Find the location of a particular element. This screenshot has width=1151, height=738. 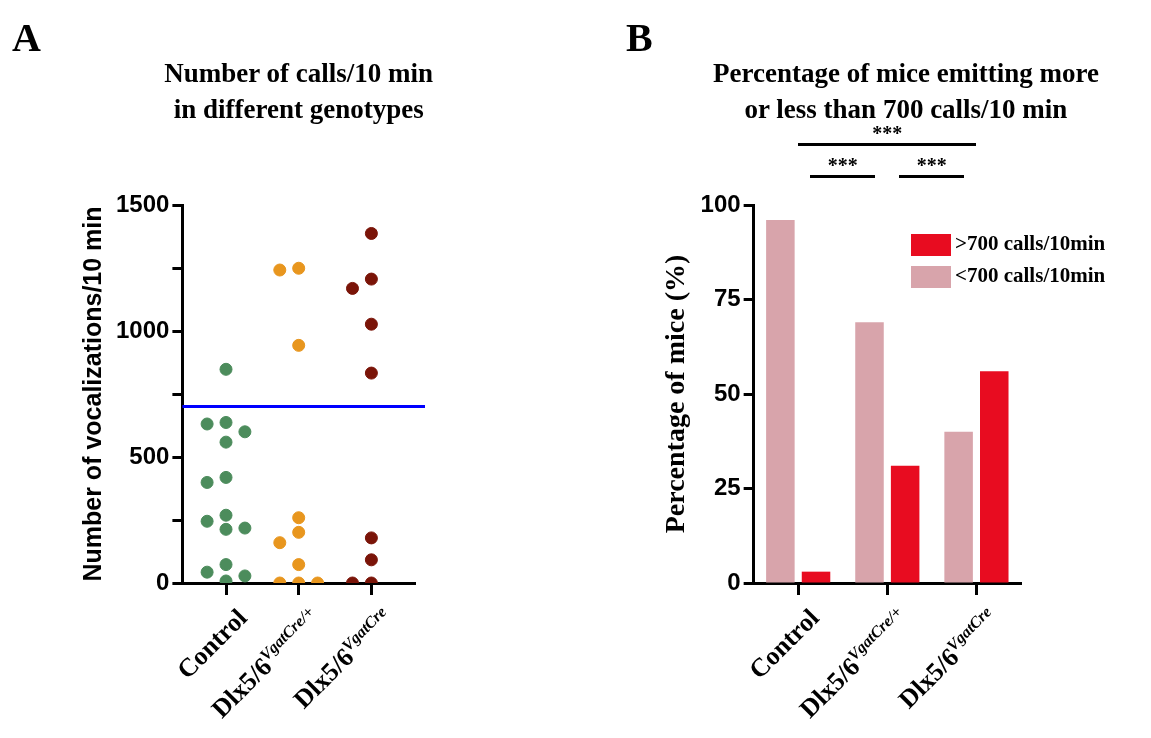

y-tick-label: 100 is located at coordinates (720, 203).